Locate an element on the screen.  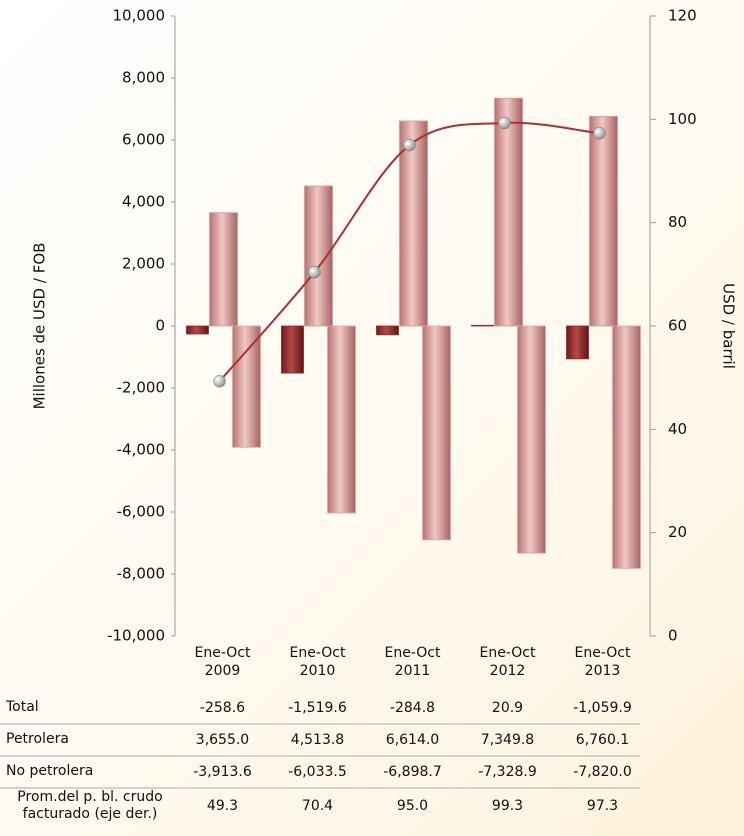
table-value: -284.8 is located at coordinates (412, 708).